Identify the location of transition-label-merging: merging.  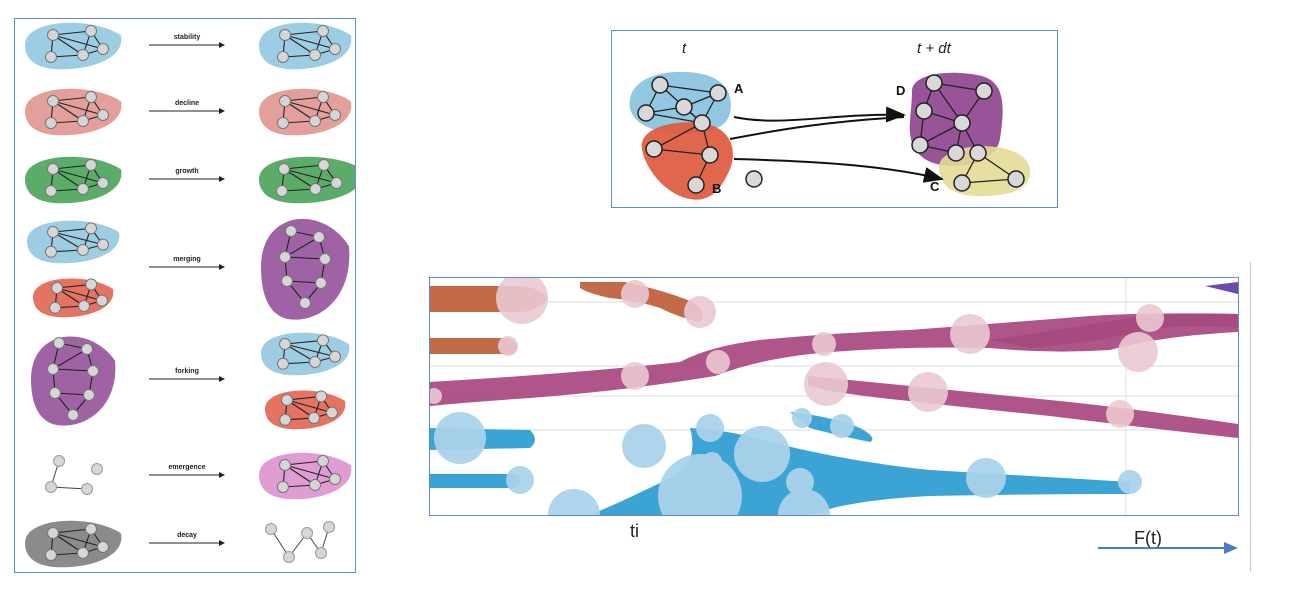
(187, 259).